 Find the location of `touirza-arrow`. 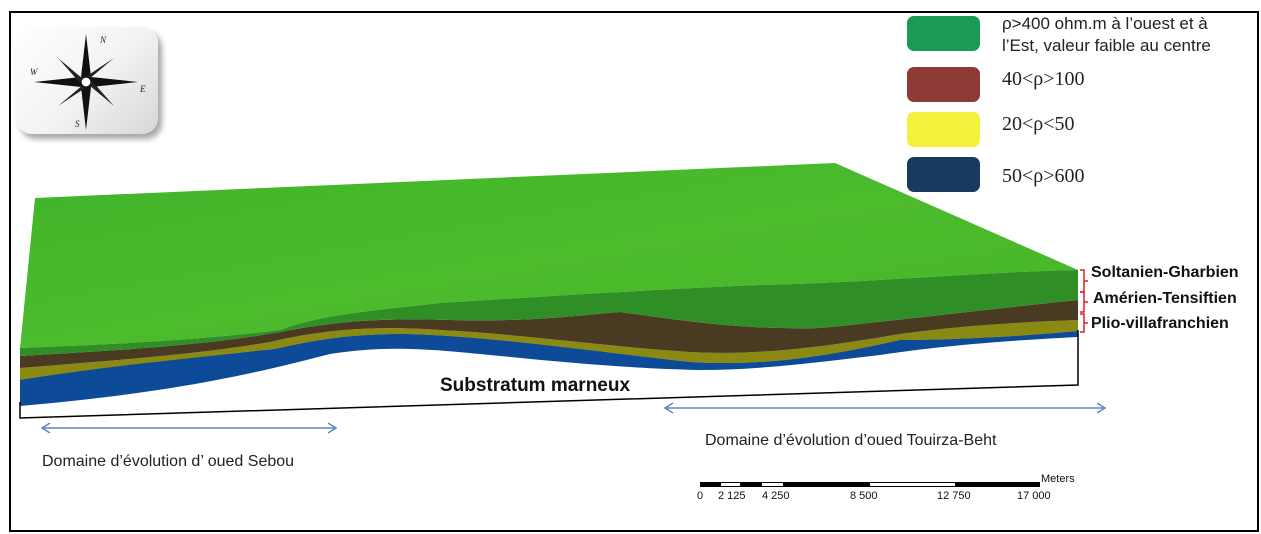

touirza-arrow is located at coordinates (885, 408).